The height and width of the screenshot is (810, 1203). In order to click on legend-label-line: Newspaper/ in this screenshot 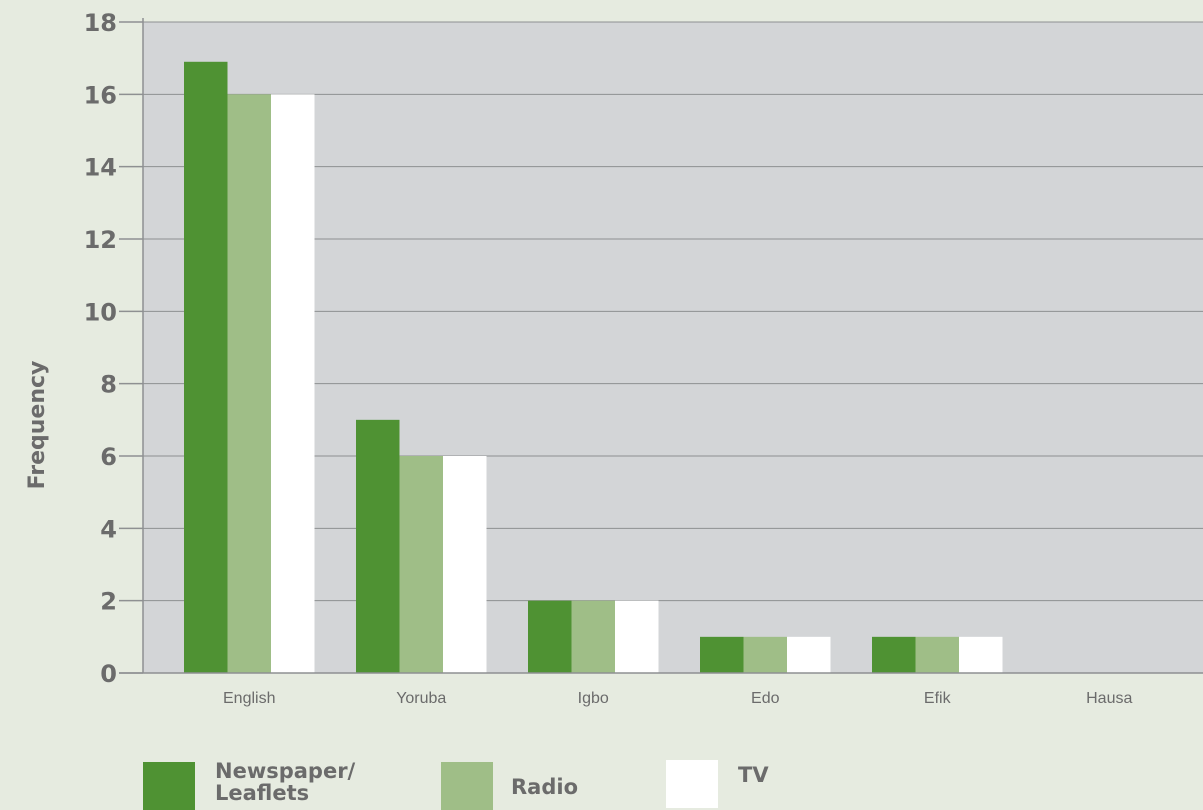, I will do `click(285, 771)`.